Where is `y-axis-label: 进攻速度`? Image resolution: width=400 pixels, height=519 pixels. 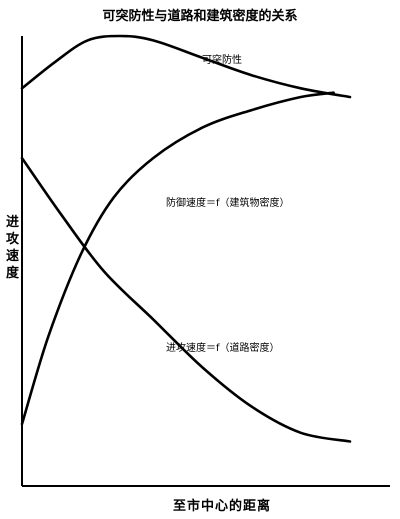
y-axis-label: 进攻速度 is located at coordinates (13, 248).